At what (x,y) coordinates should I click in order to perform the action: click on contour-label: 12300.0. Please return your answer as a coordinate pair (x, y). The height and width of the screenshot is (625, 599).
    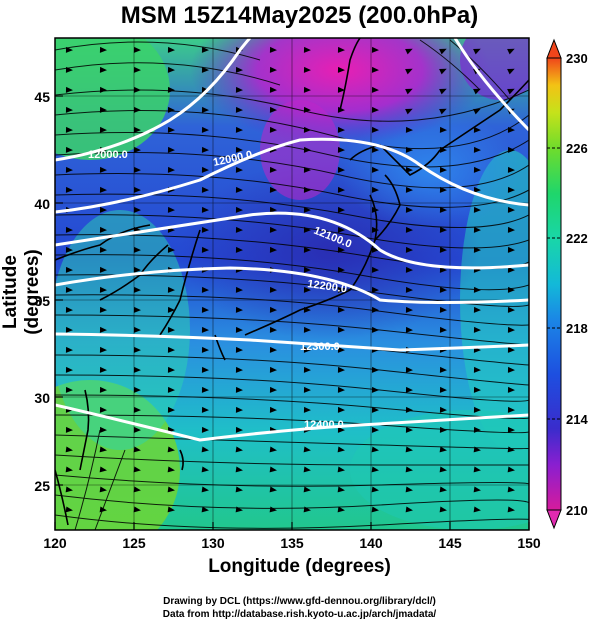
    Looking at the image, I should click on (320, 347).